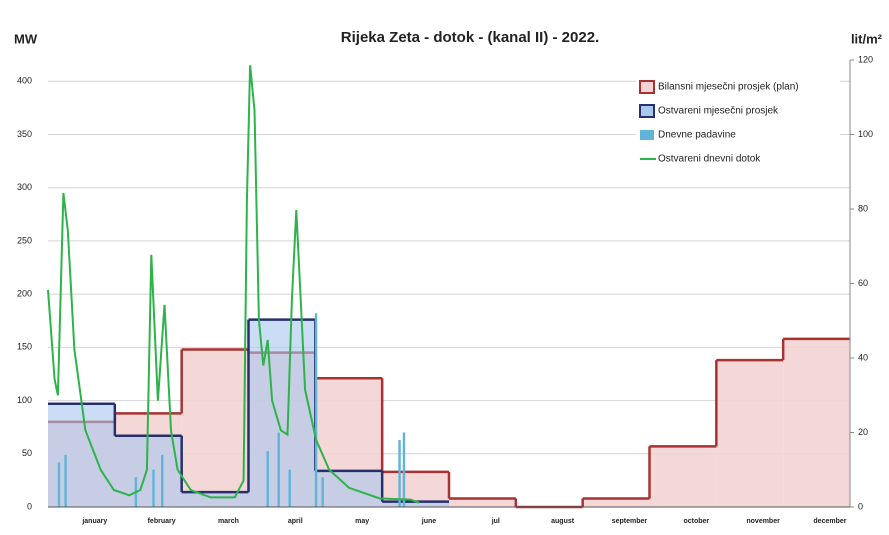  I want to click on y-tick-label: 250, so click(24, 240).